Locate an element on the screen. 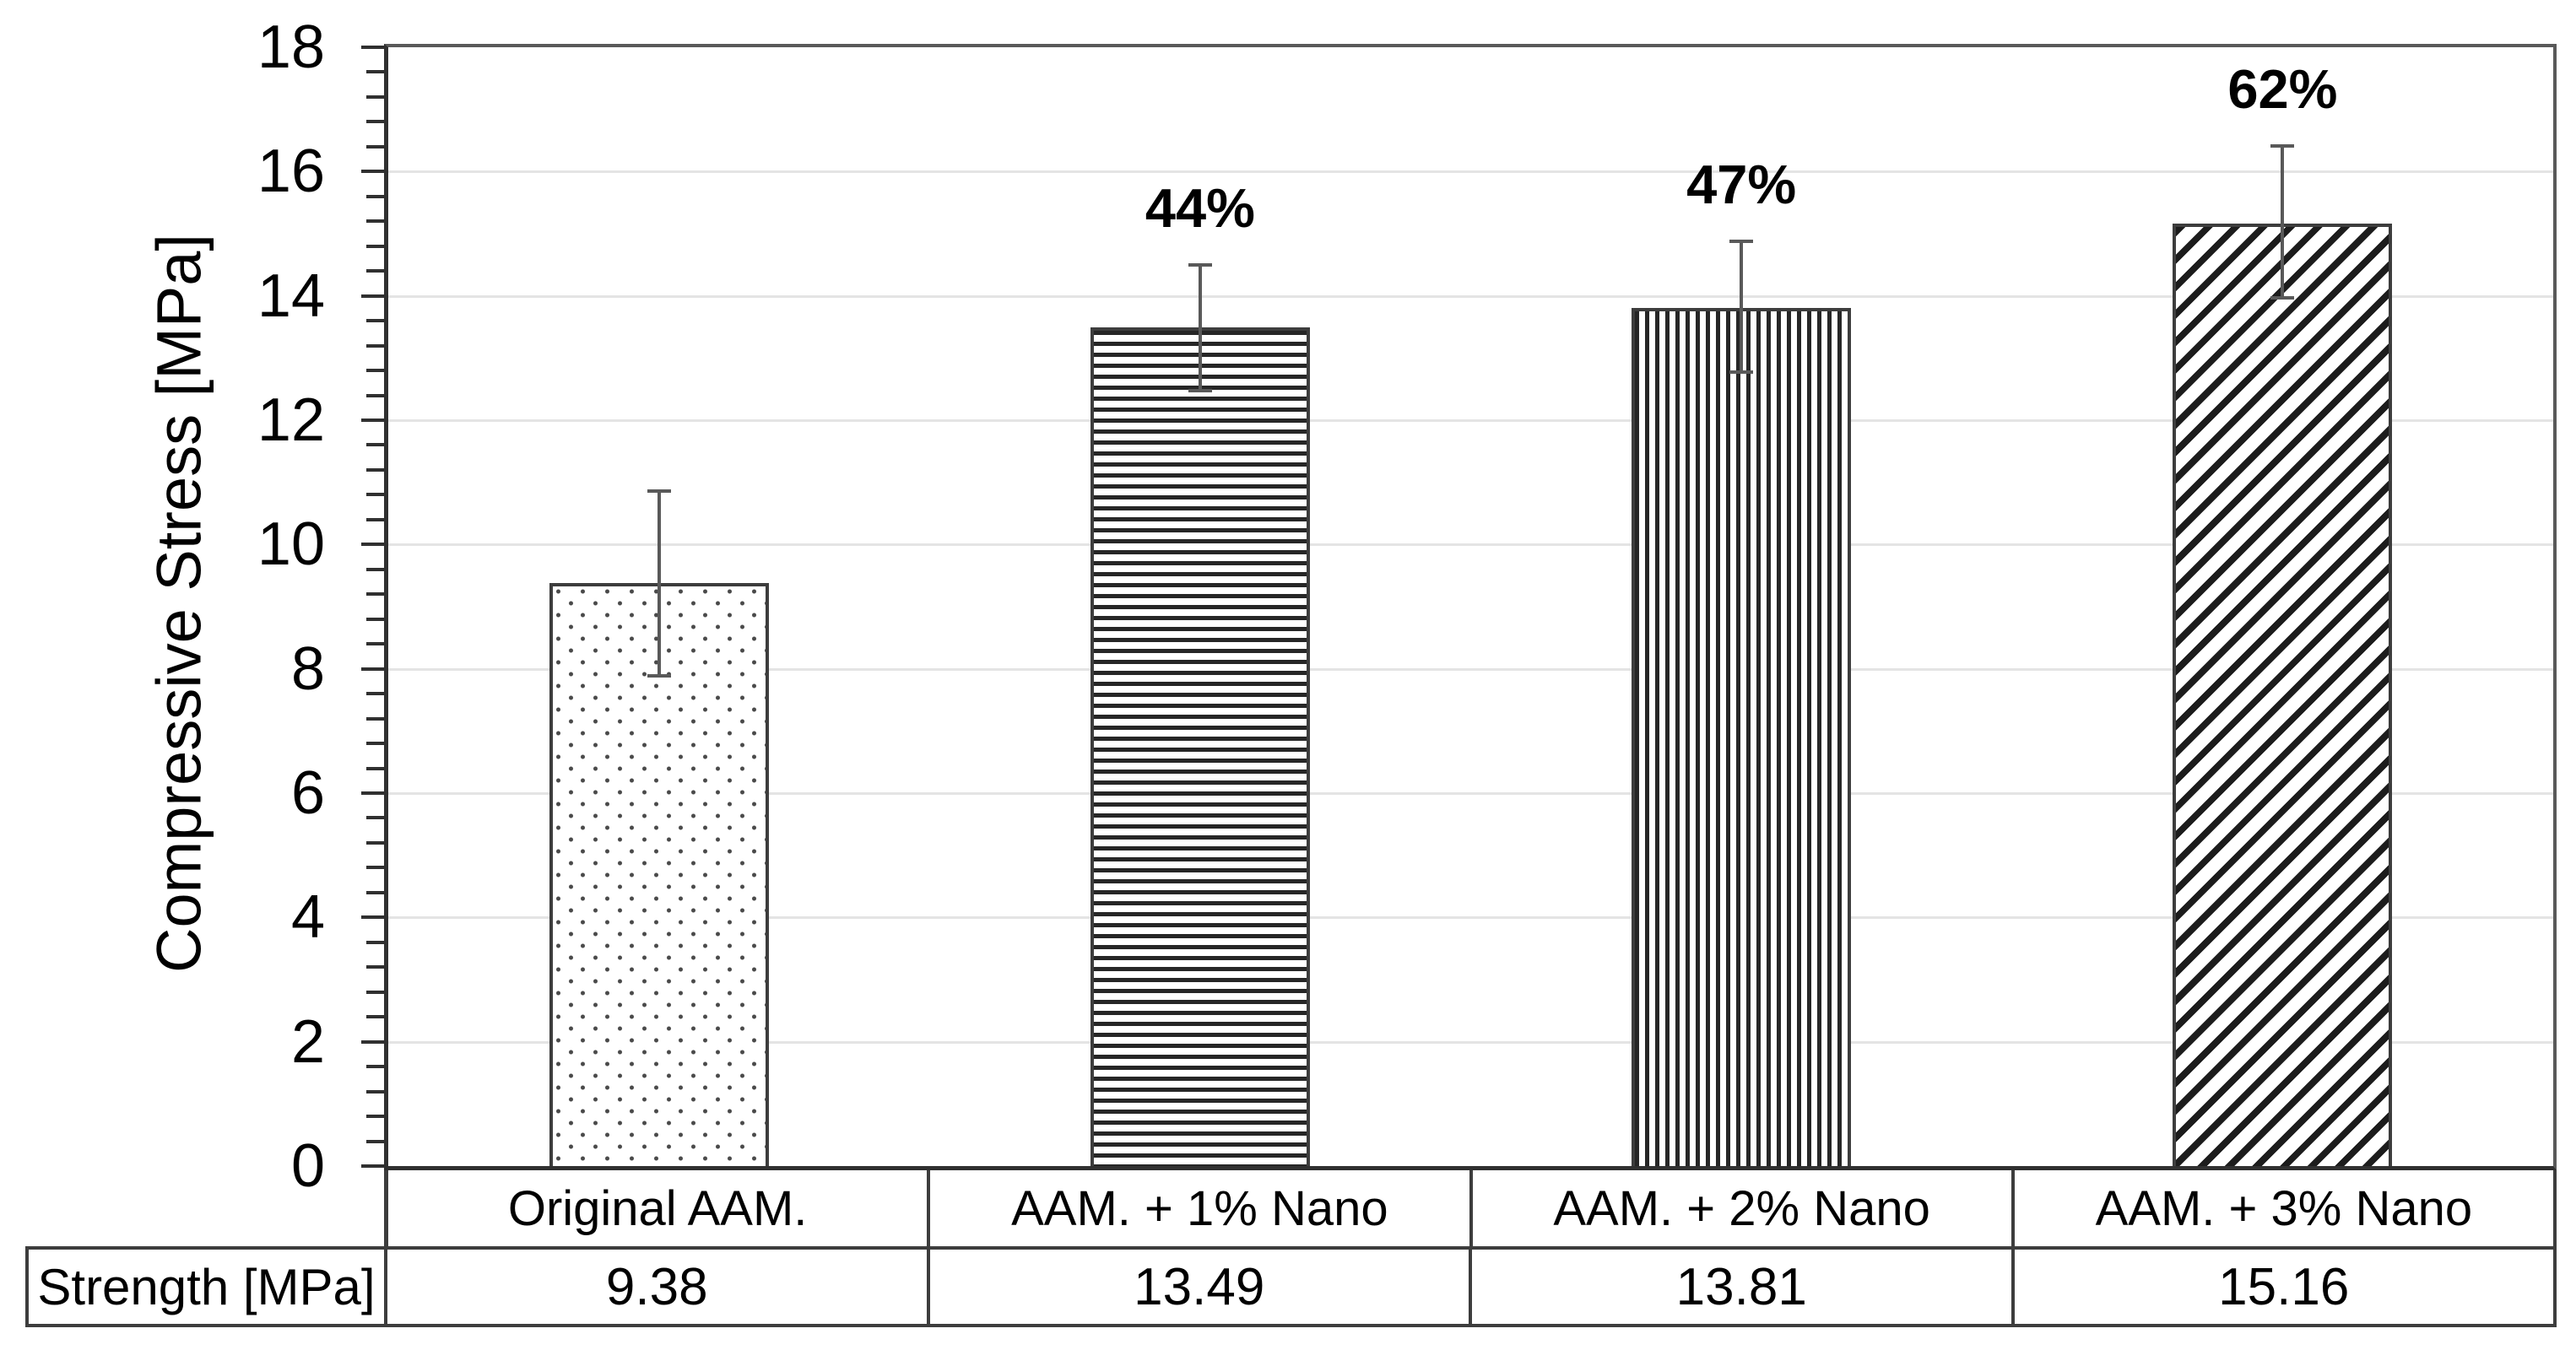  category-cell-3: AAM. + 2% Nano is located at coordinates (1744, 1208).